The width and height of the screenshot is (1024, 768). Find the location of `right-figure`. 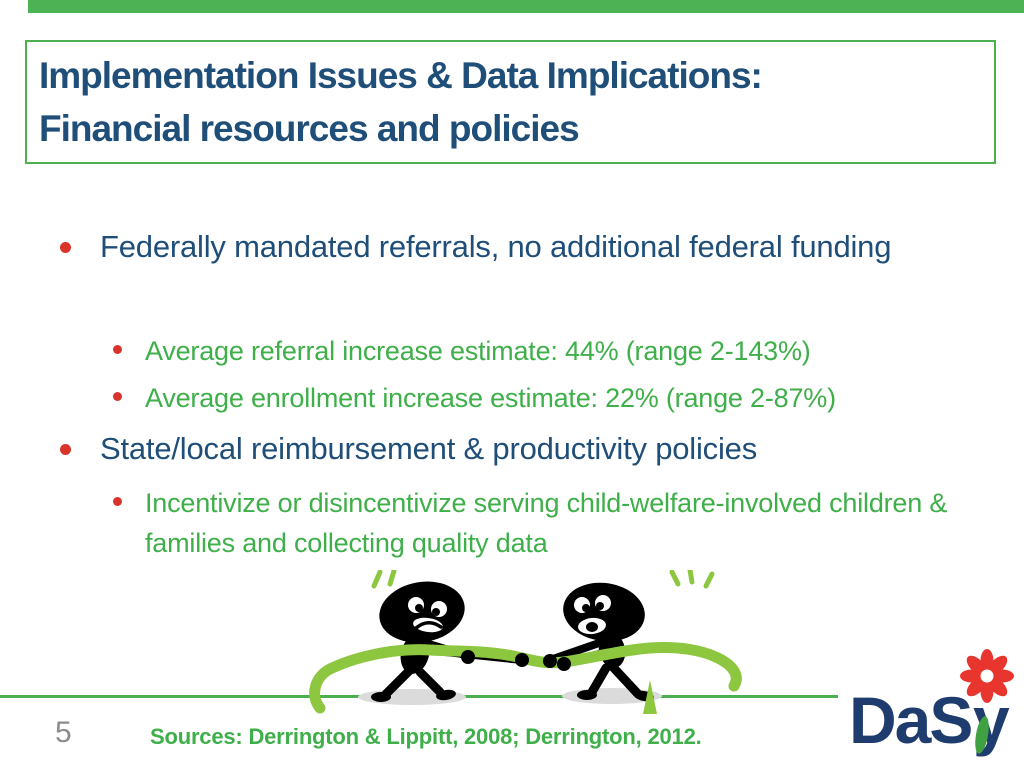

right-figure is located at coordinates (600, 642).